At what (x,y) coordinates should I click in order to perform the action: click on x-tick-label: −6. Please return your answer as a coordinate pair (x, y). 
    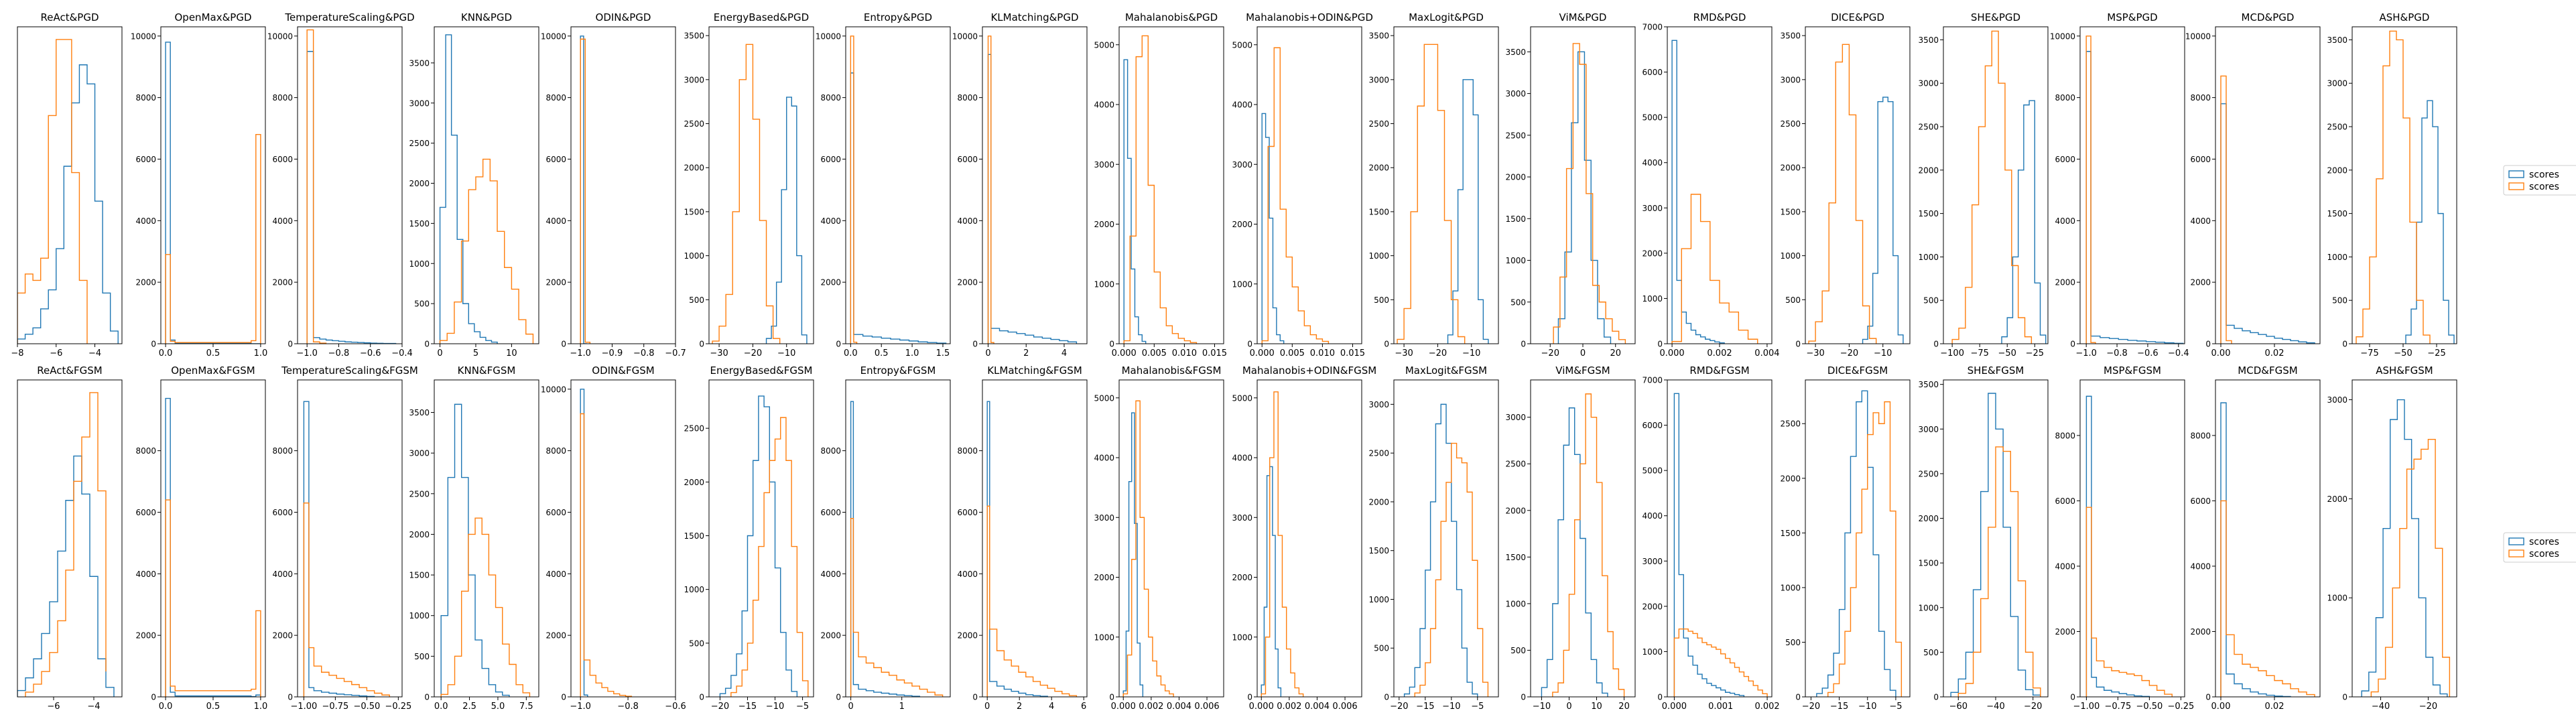
    Looking at the image, I should click on (56, 353).